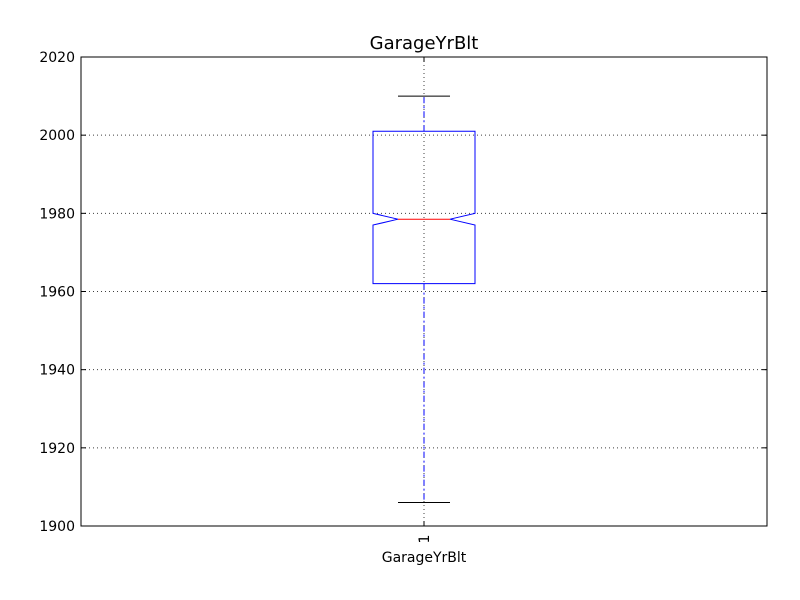 This screenshot has height=600, width=800. I want to click on y-tick-label: 1900, so click(57, 527).